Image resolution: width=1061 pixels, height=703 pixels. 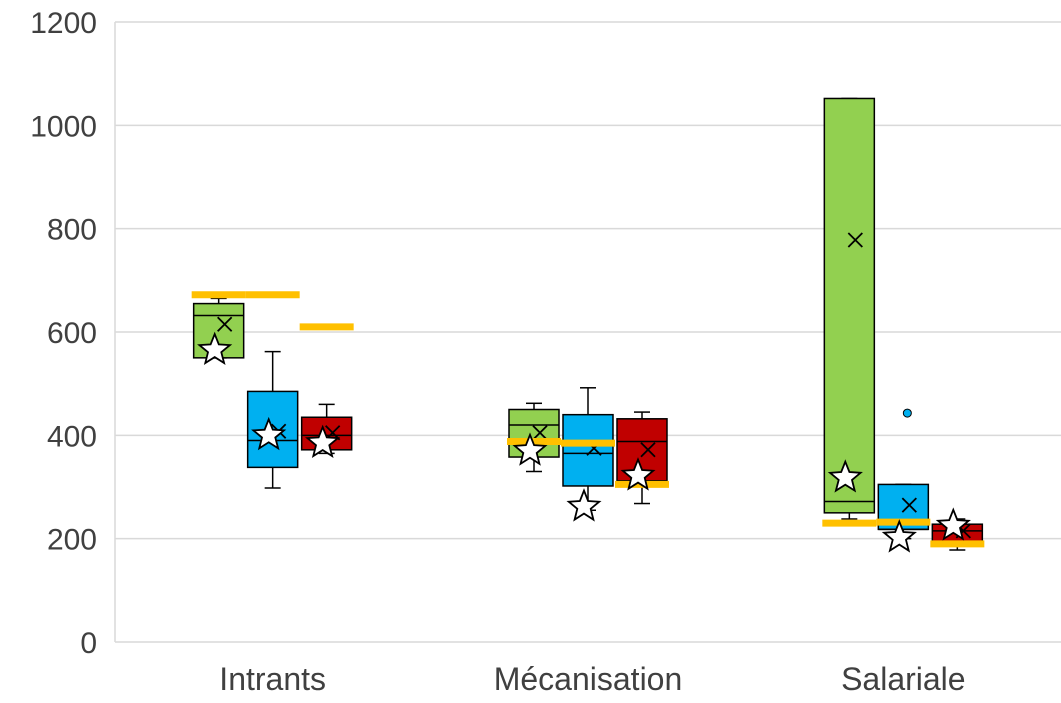 I want to click on x-axis-category-labels: Intrants Mécanisation Salariale, so click(x=592, y=679).